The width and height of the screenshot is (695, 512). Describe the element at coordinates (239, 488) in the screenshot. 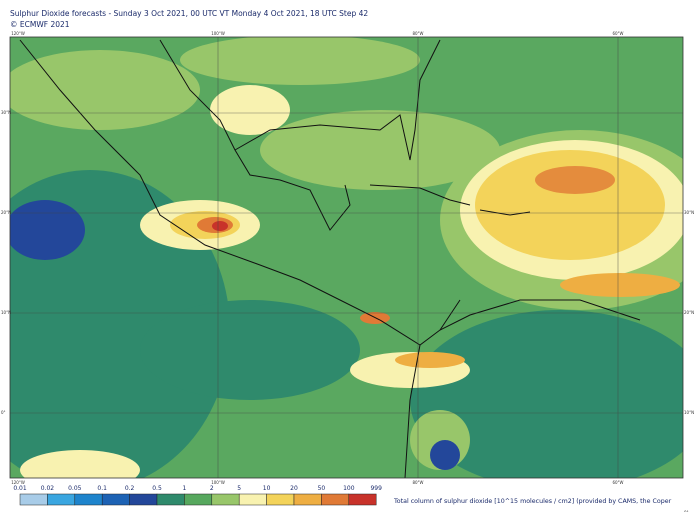

I see `colorbar-label: 5` at that location.